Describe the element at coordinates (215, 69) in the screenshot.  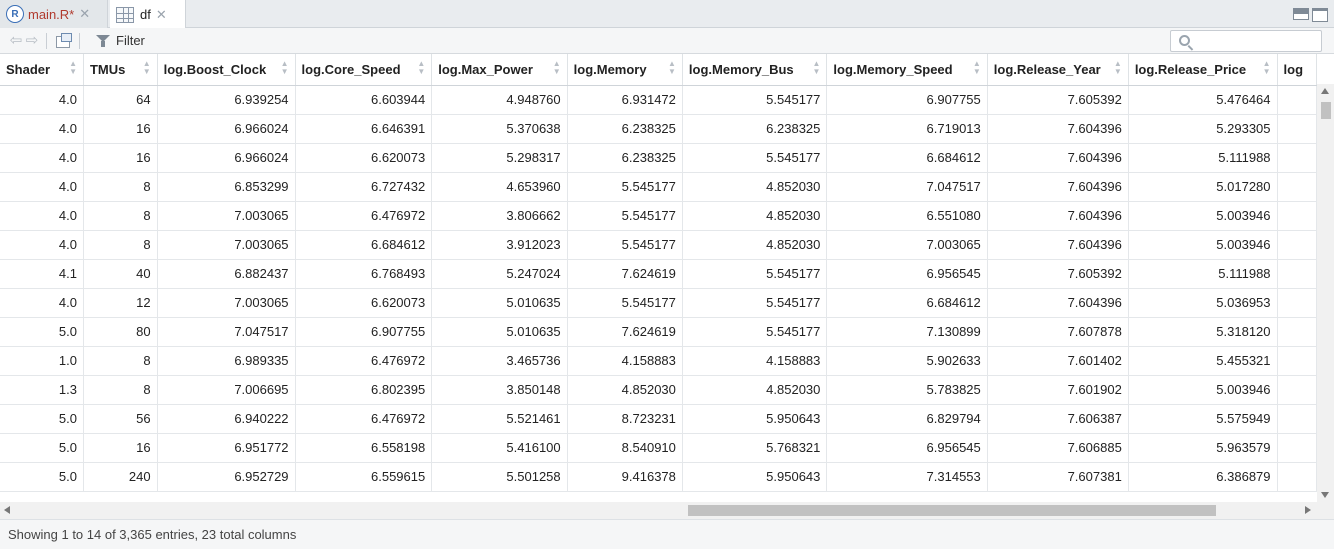
I see `column-header-label: log.Boost_Clock` at that location.